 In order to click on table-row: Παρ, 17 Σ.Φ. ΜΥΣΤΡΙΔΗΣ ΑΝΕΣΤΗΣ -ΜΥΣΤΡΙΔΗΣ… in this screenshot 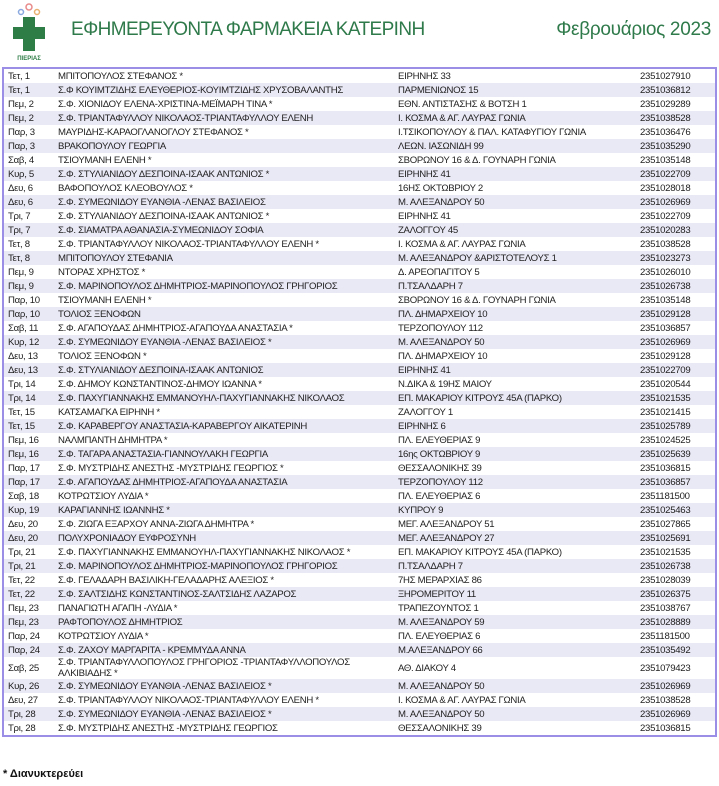, I will do `click(359, 468)`.